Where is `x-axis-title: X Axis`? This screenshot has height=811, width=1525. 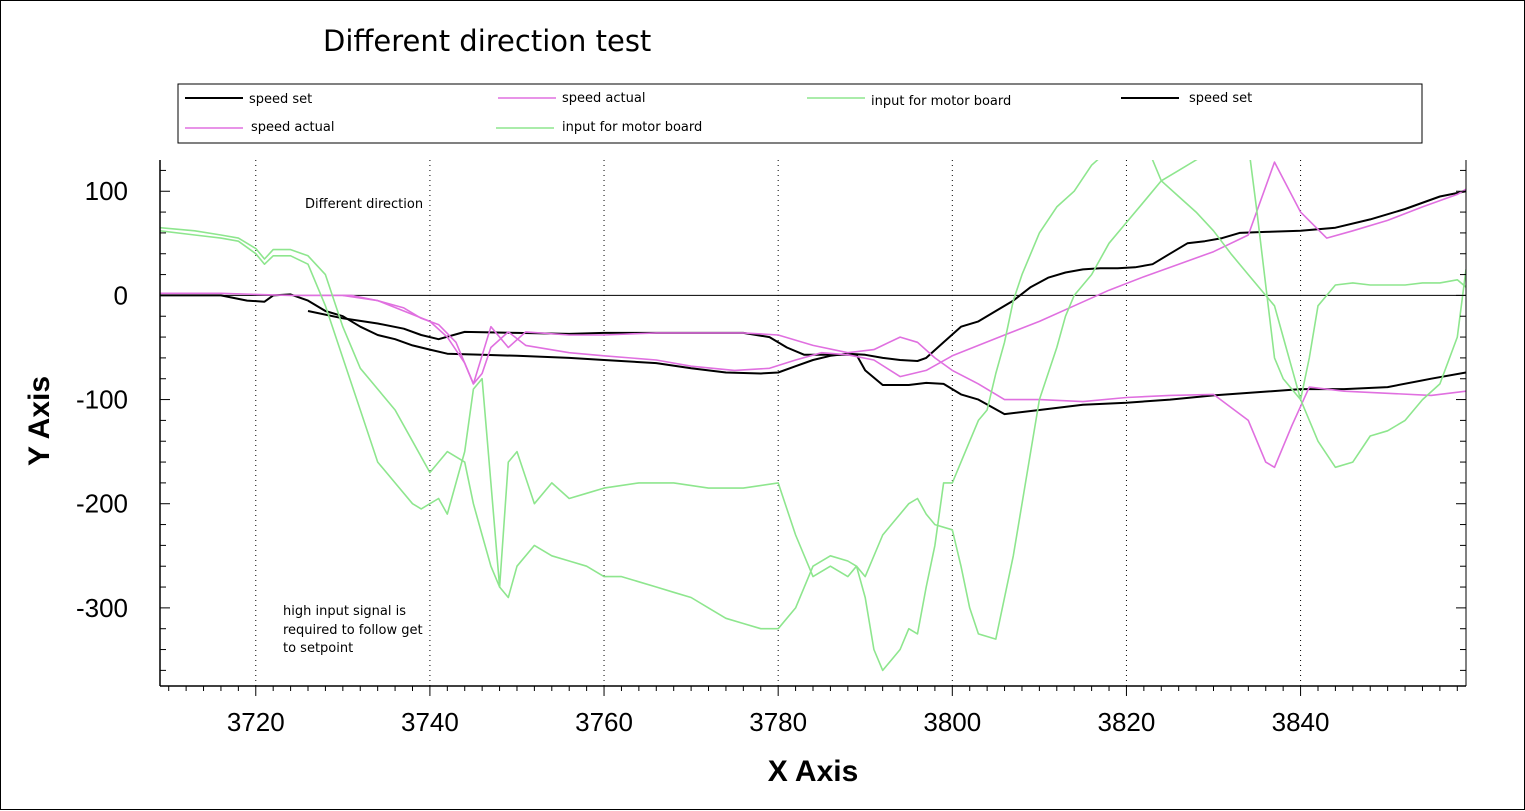
x-axis-title: X Axis is located at coordinates (813, 771).